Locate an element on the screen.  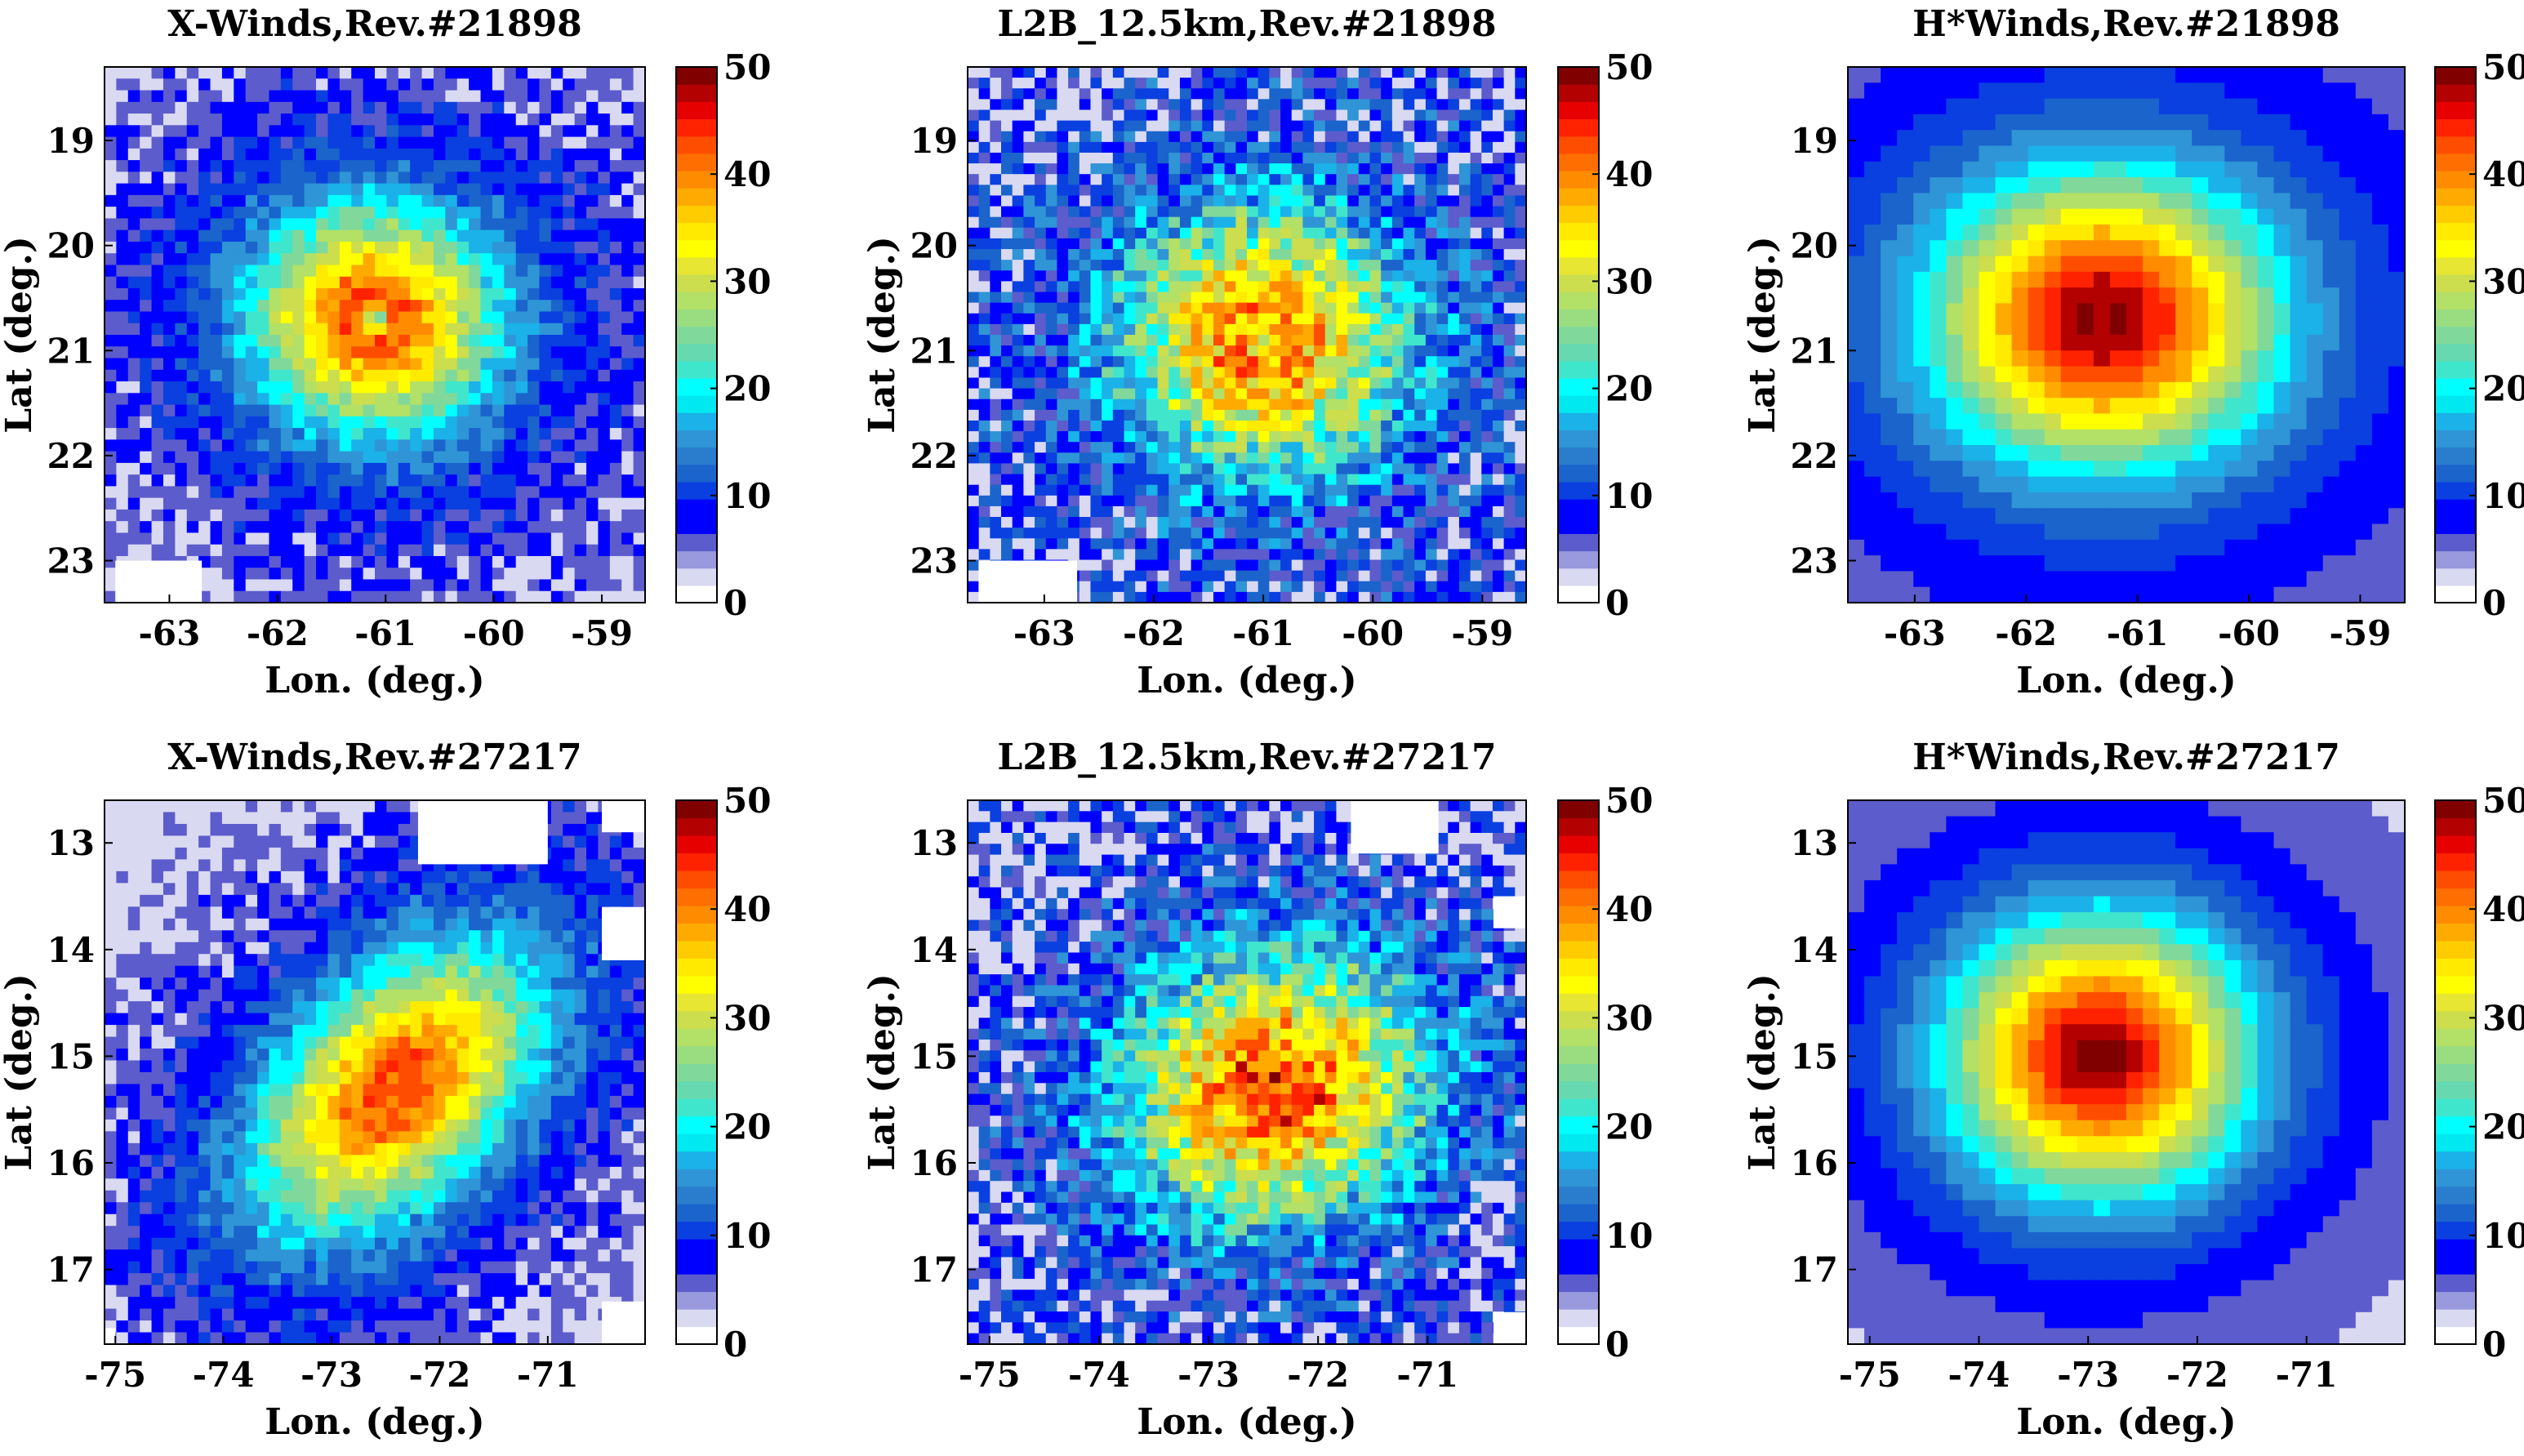
missing-data-block is located at coordinates (159, 582).